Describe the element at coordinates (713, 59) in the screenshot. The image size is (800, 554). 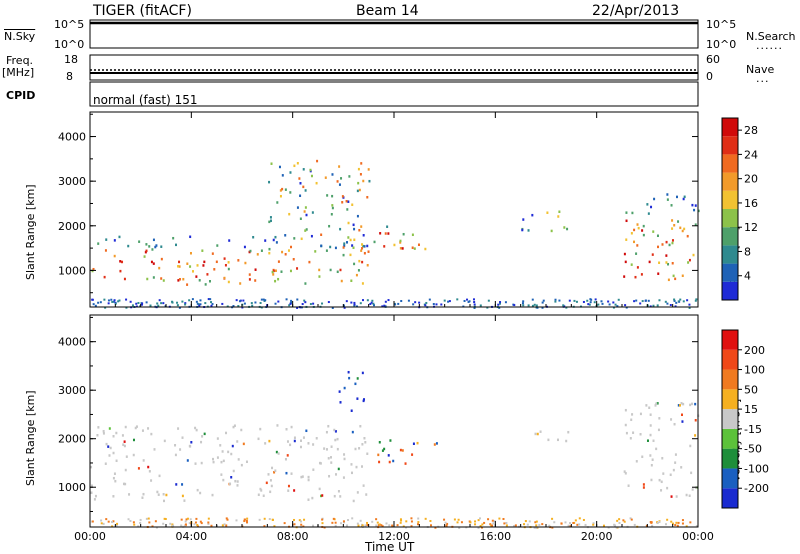
I see `nave-tick-top: 60` at that location.